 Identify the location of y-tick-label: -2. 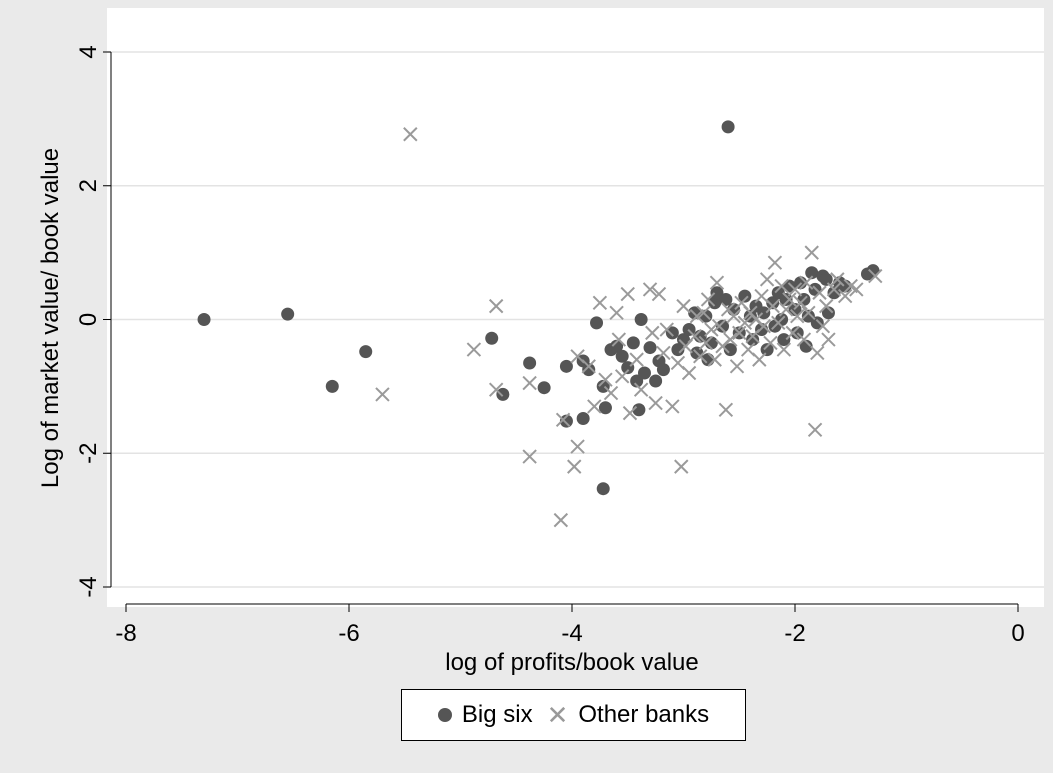
(88, 453).